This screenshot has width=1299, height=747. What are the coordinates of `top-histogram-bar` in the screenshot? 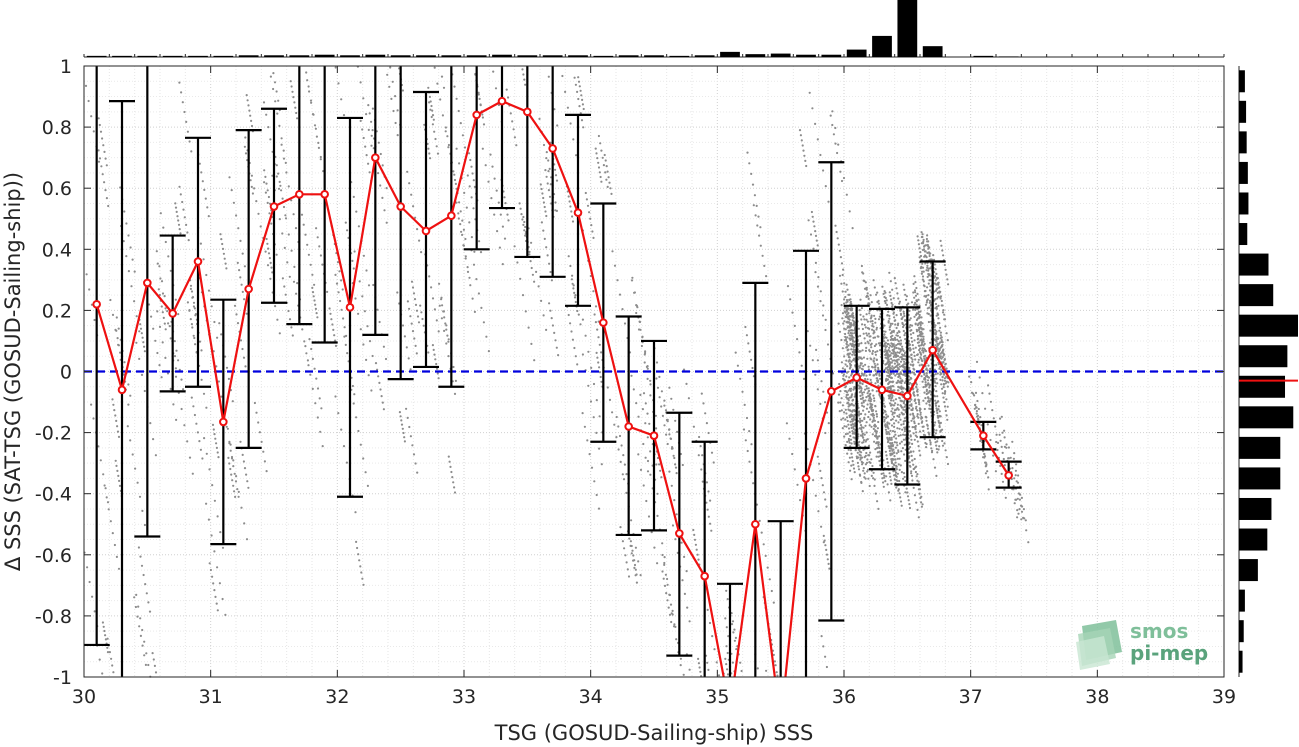 It's located at (400, 56).